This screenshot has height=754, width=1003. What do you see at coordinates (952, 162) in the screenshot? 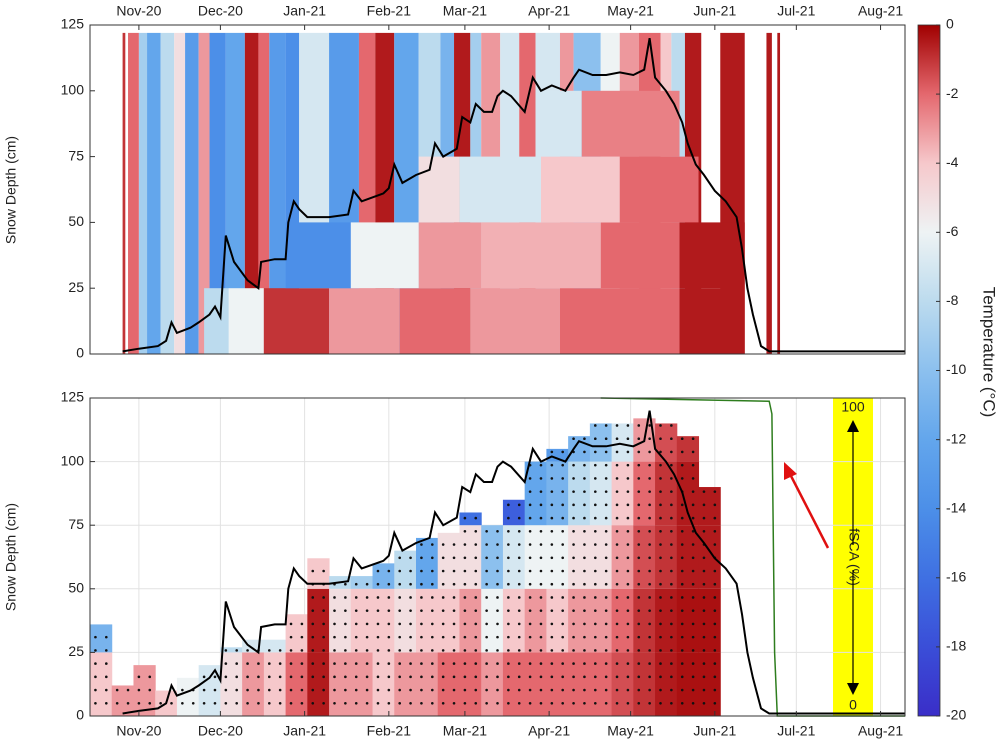
I see `colorbar-tick-label: -4` at bounding box center [952, 162].